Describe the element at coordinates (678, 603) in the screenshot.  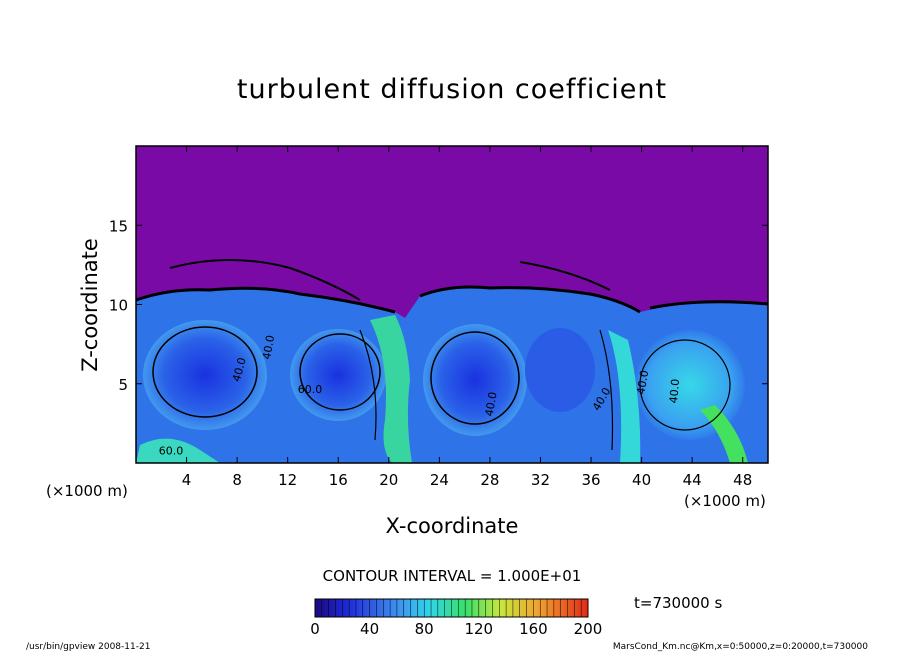
I see `time-label: t=730000 s` at that location.